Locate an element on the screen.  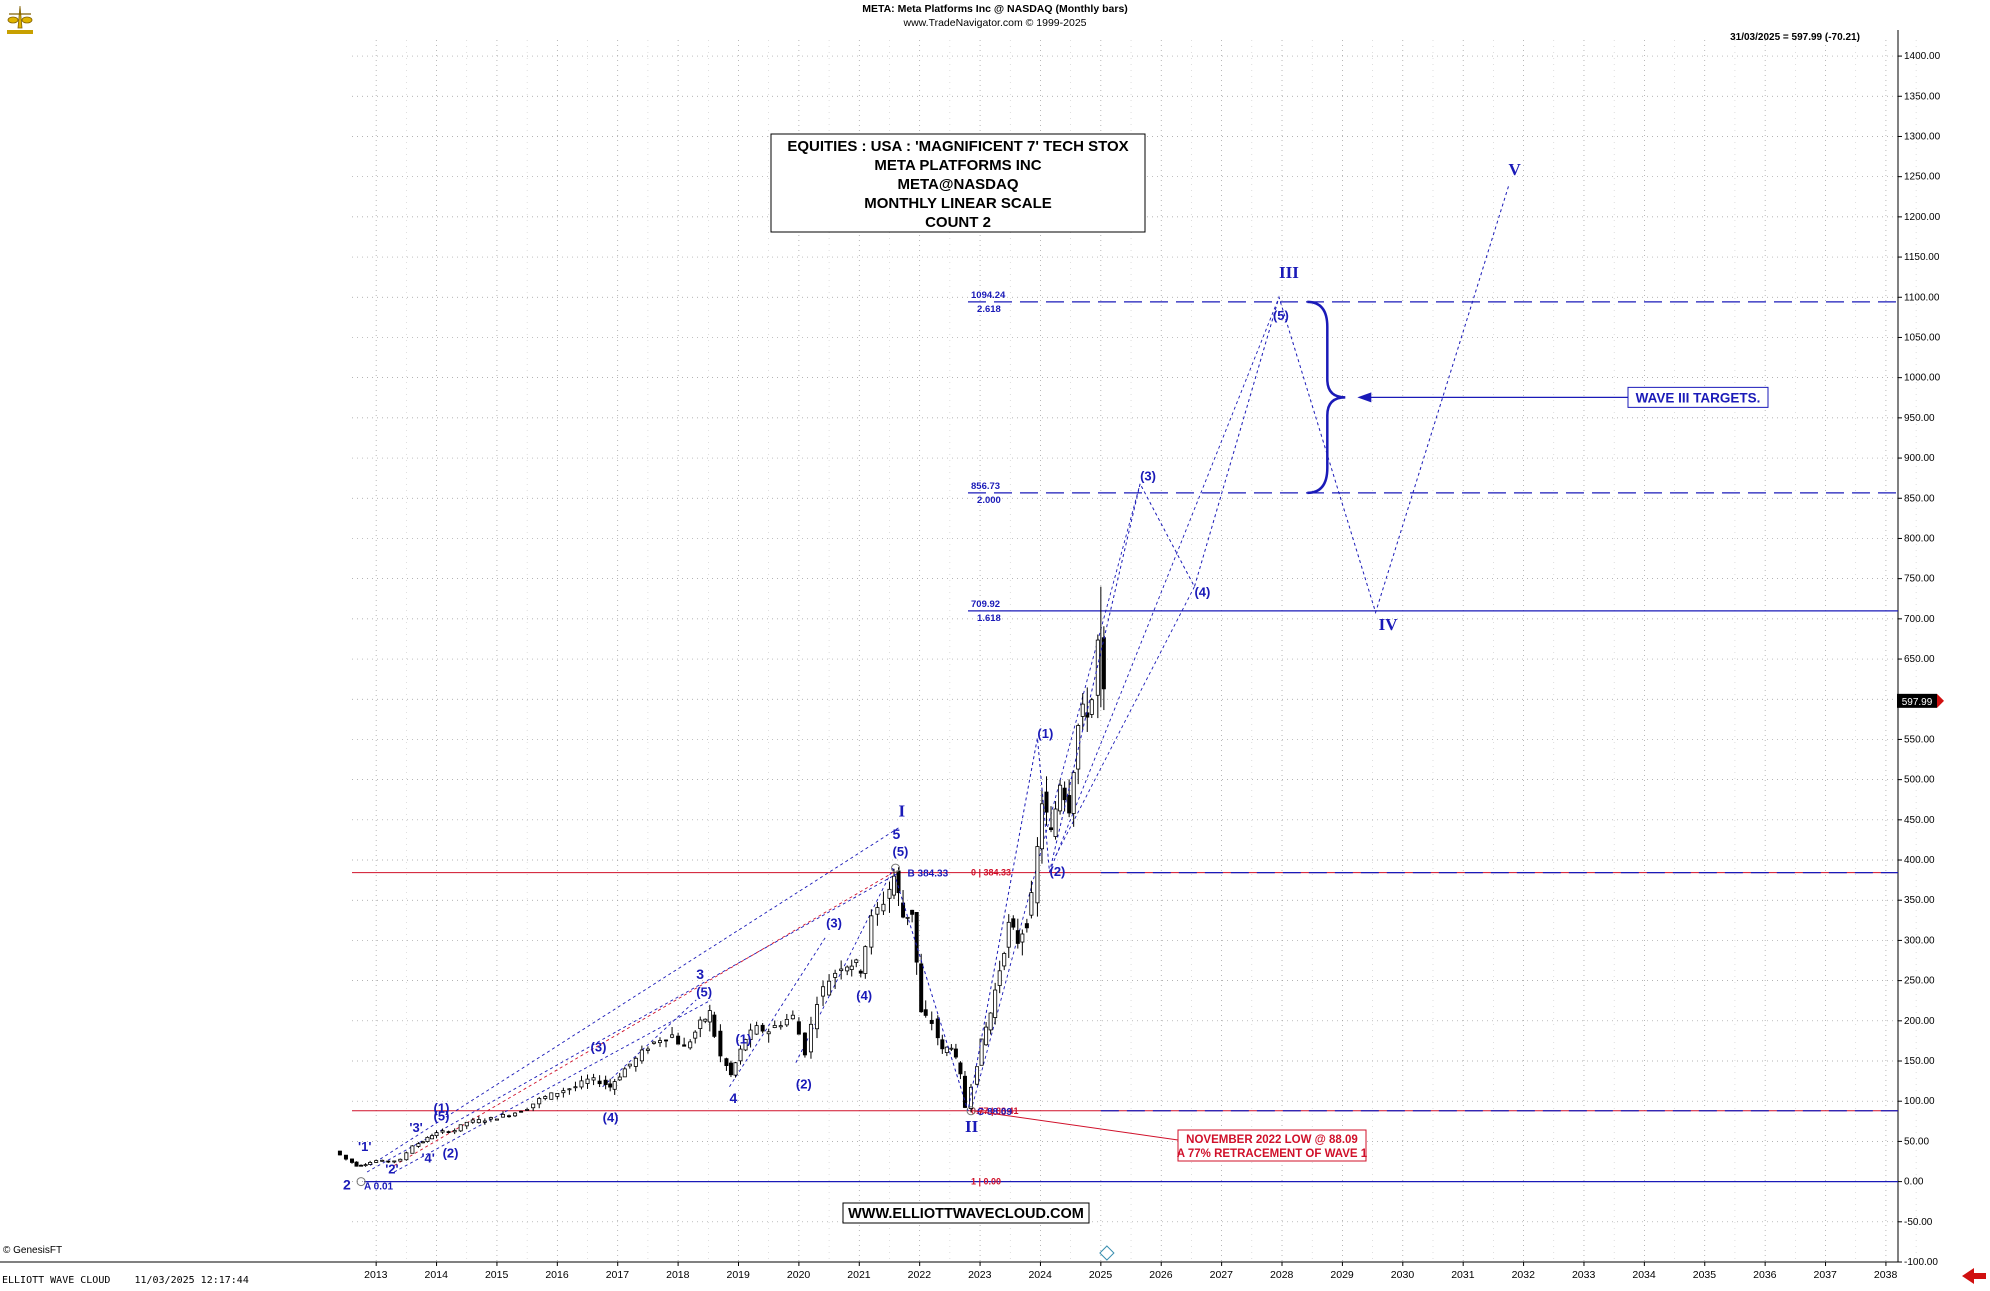
wave-label: 4 is located at coordinates (733, 1098).